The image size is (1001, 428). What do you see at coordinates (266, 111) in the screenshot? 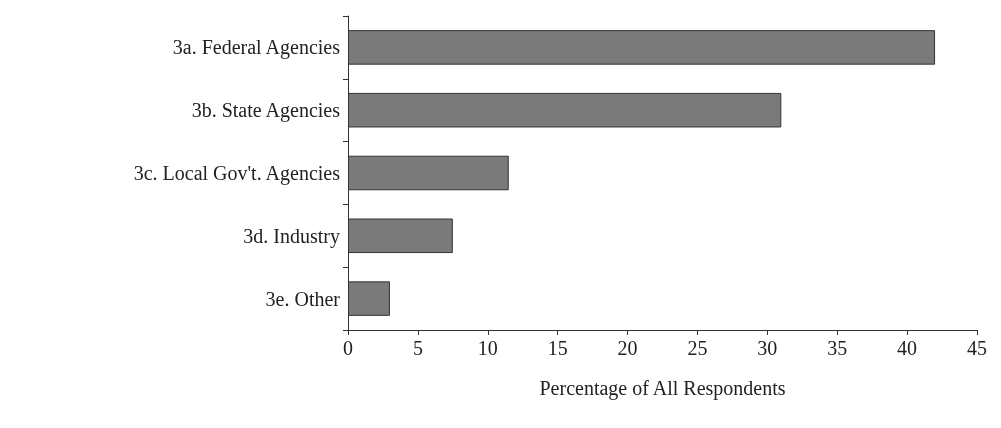
I see `y-tick-label: 3b. State Agencies` at bounding box center [266, 111].